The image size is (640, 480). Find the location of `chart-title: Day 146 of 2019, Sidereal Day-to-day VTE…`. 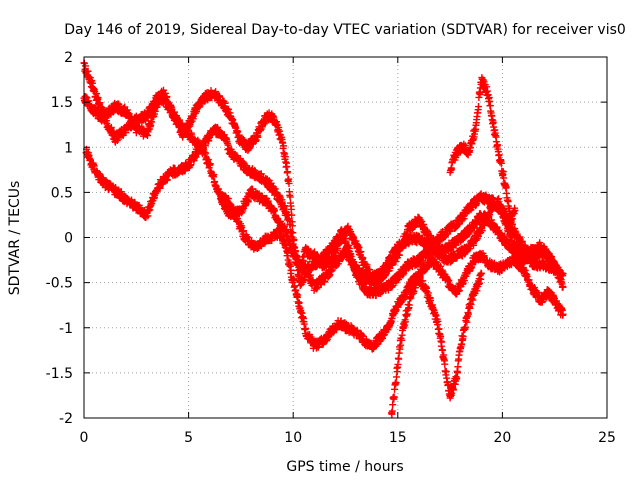

chart-title: Day 146 of 2019, Sidereal Day-to-day VTE… is located at coordinates (345, 30).